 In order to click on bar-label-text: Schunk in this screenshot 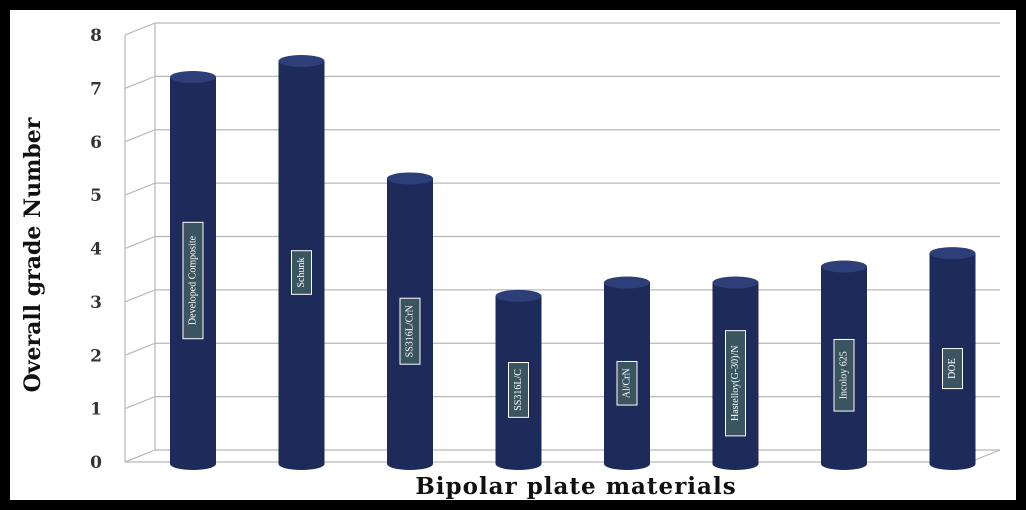, I will do `click(301, 273)`.